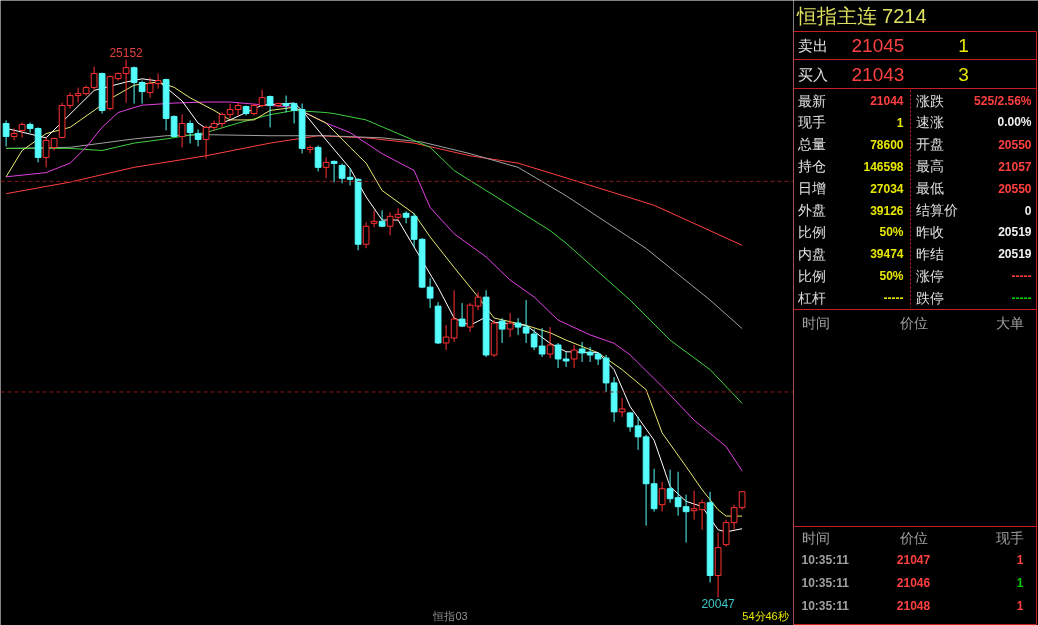 The height and width of the screenshot is (625, 1038). Describe the element at coordinates (929, 100) in the screenshot. I see `text: 涨跌` at that location.